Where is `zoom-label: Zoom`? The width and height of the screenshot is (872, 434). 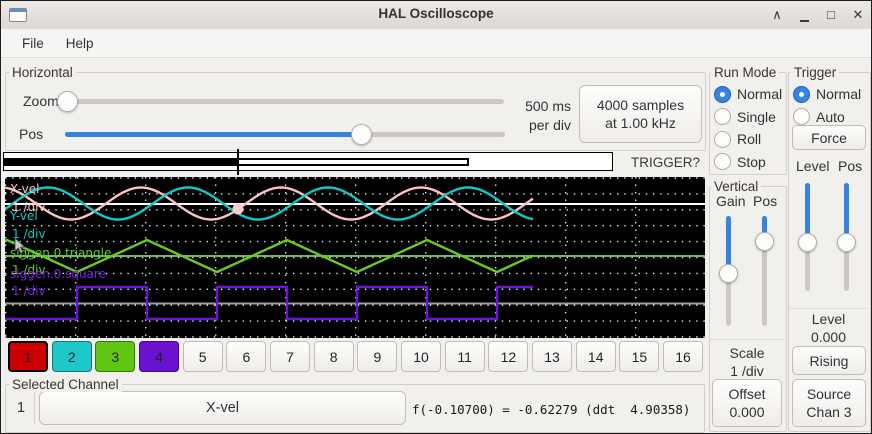 zoom-label: Zoom is located at coordinates (41, 101).